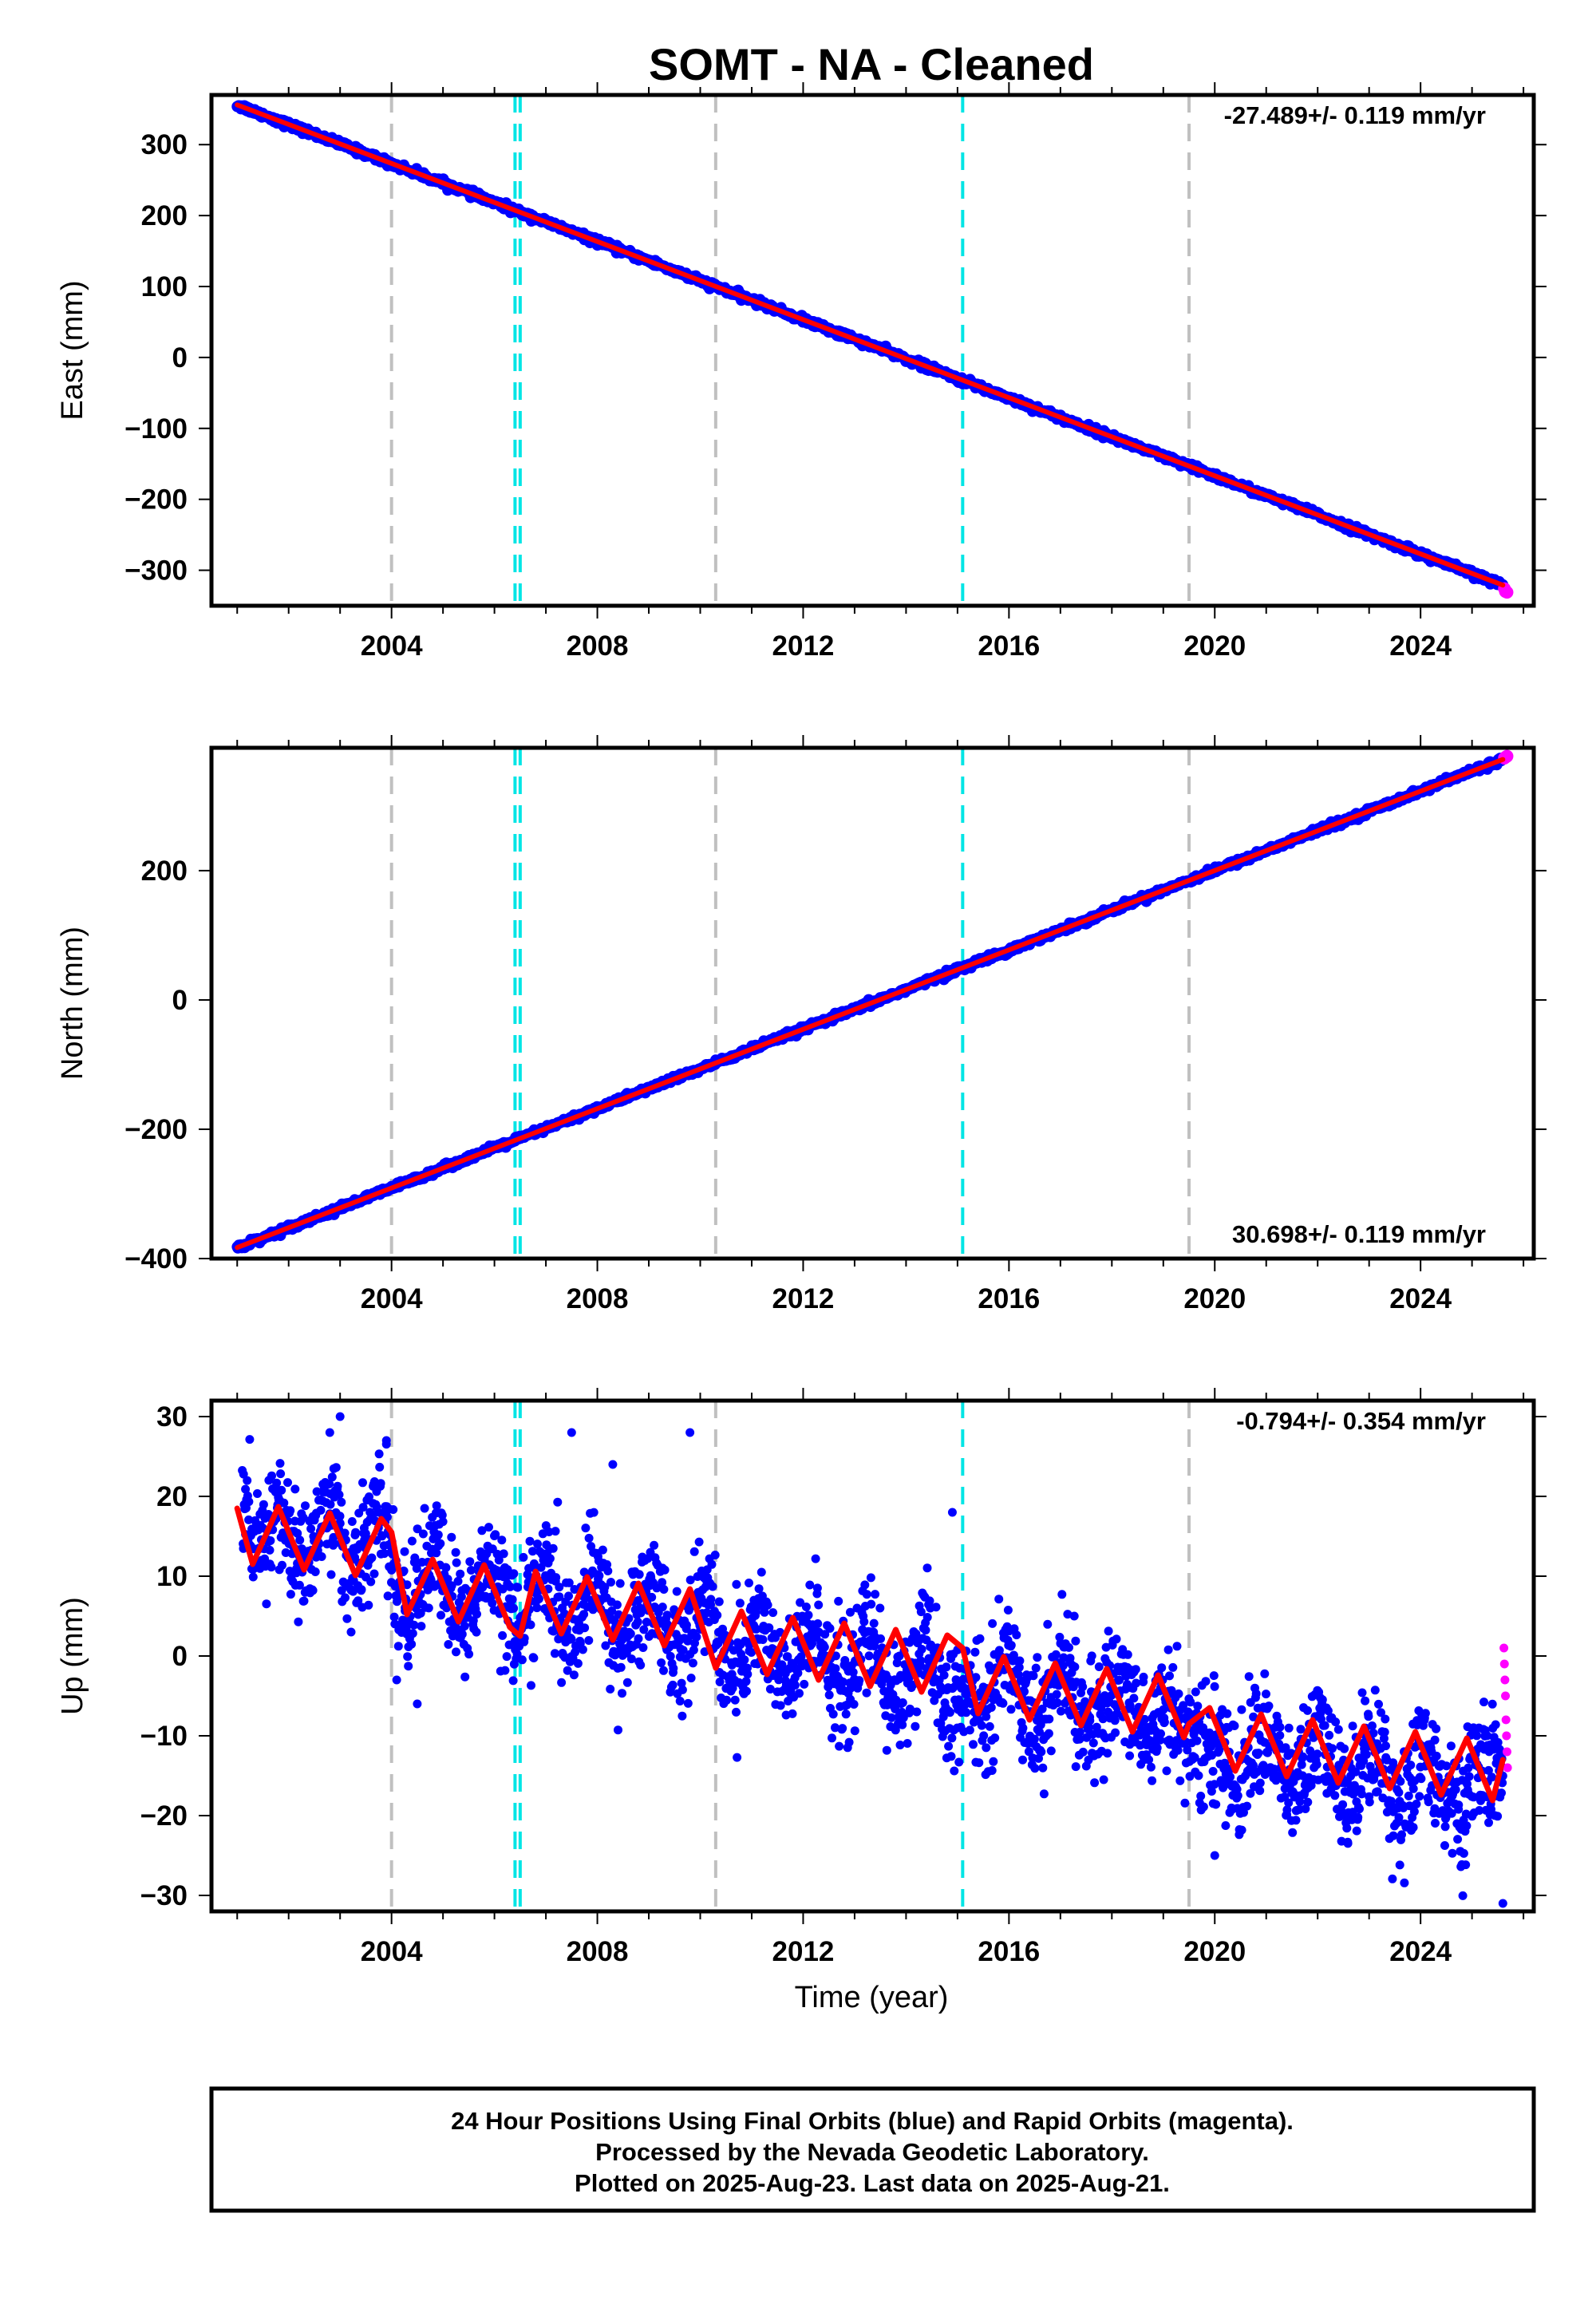  What do you see at coordinates (1009, 646) in the screenshot?
I see `east-x-tick-label: 2016` at bounding box center [1009, 646].